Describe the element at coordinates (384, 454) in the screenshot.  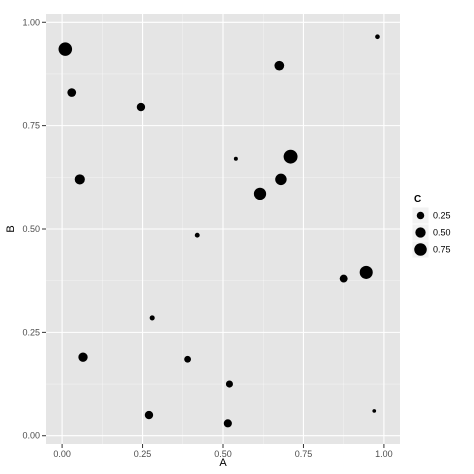
I see `x-tick-label: 1.00` at that location.